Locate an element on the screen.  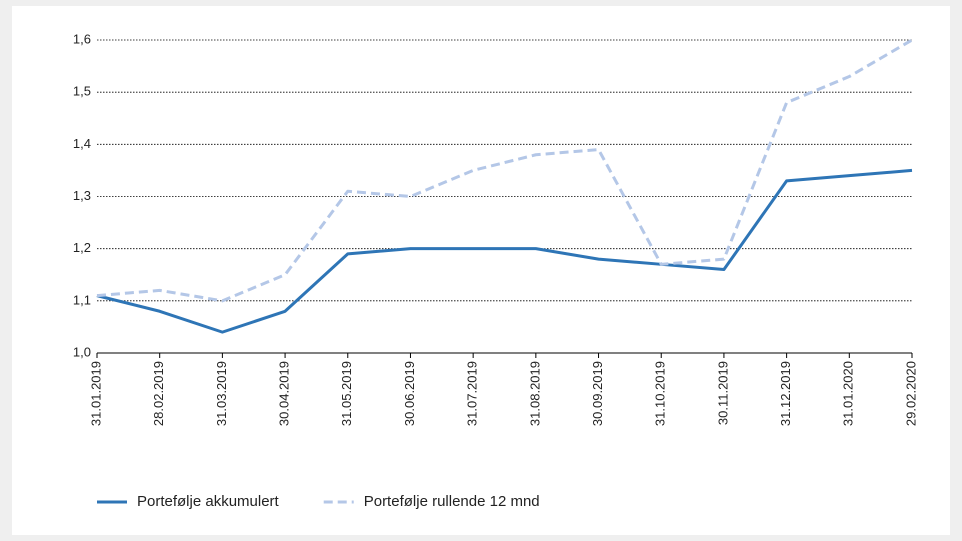
x-tick-label: 28.02.2019 is located at coordinates (158, 393).